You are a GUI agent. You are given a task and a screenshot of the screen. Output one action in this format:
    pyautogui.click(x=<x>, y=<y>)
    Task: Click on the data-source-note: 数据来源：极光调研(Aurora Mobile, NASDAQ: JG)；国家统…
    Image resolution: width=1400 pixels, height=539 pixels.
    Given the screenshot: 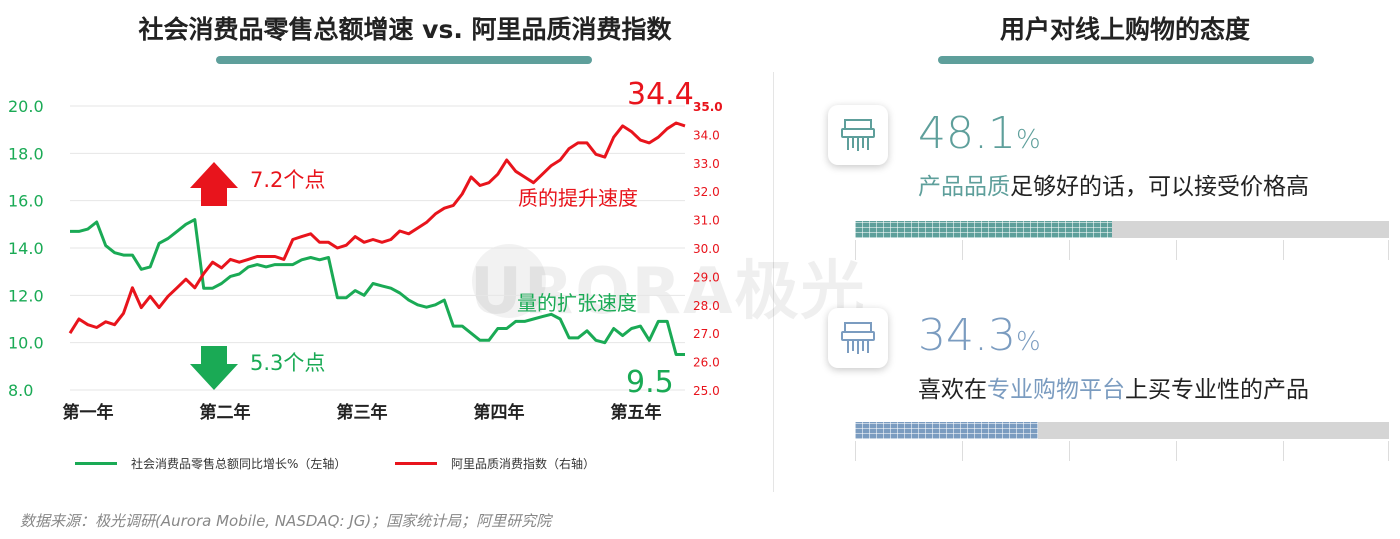 What is the action you would take?
    pyautogui.click(x=286, y=521)
    